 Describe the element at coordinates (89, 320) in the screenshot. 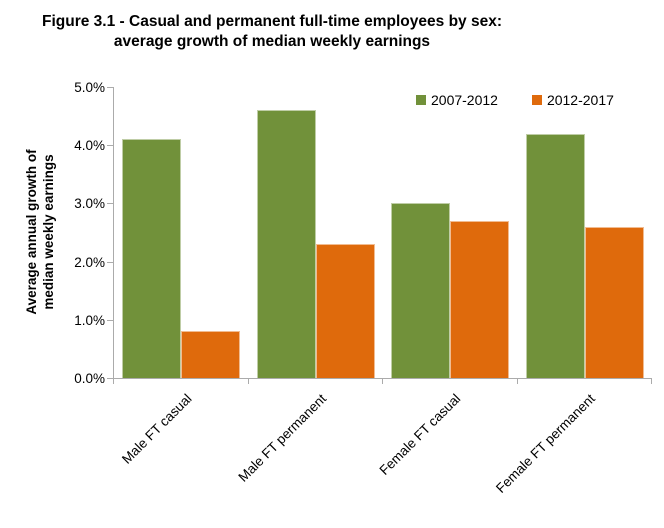

I see `y-tick-label: 1.0%` at that location.